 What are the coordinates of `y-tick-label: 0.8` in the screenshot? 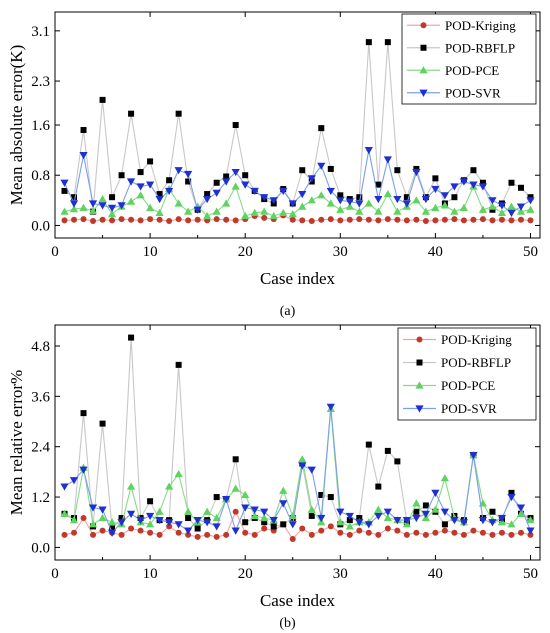 It's located at (40, 176).